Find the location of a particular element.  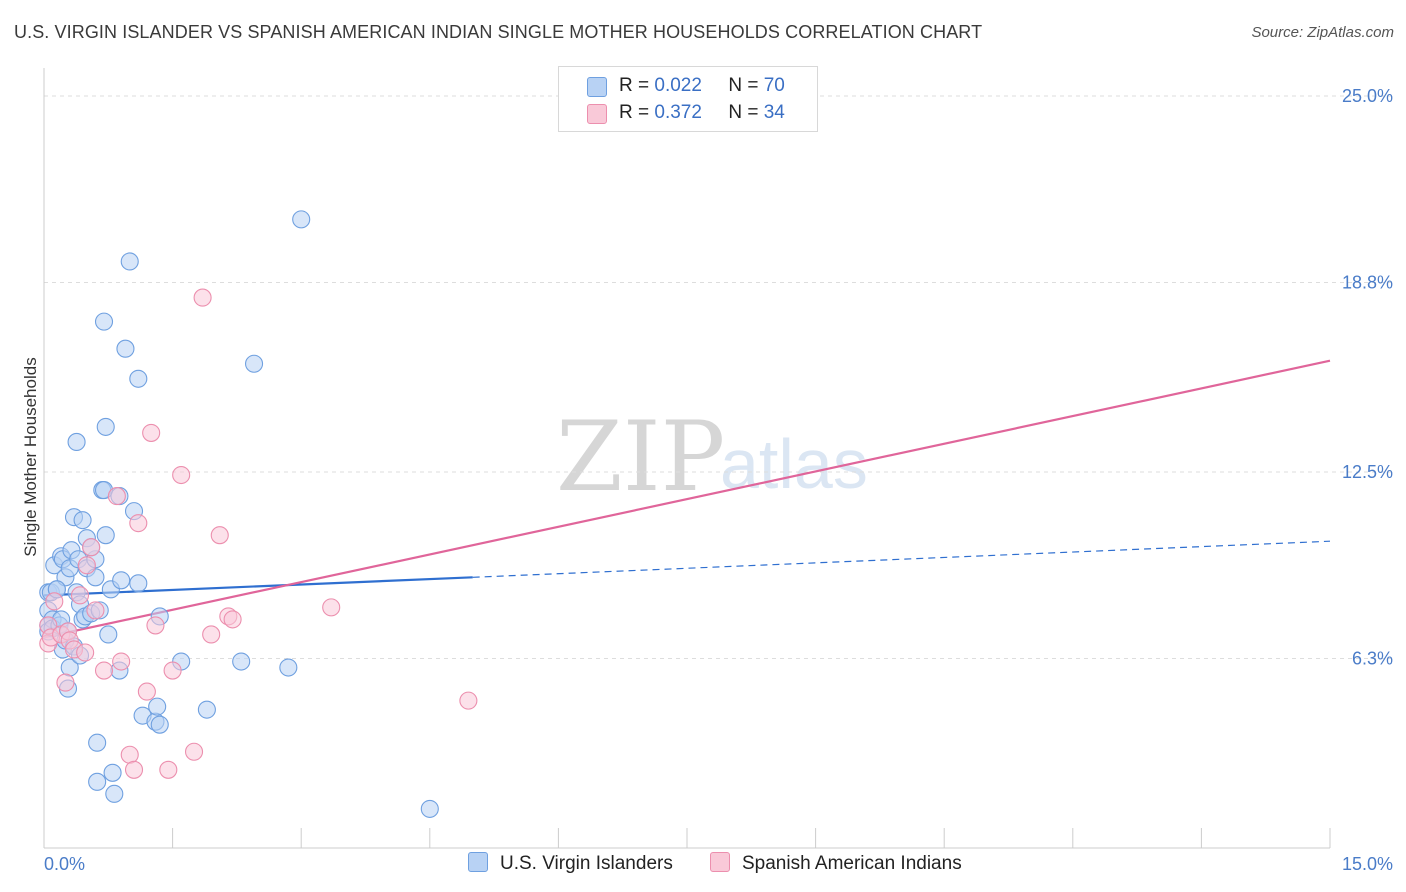

bottom-legend-spanish-american-indians: Spanish American Indians is located at coordinates (836, 863).